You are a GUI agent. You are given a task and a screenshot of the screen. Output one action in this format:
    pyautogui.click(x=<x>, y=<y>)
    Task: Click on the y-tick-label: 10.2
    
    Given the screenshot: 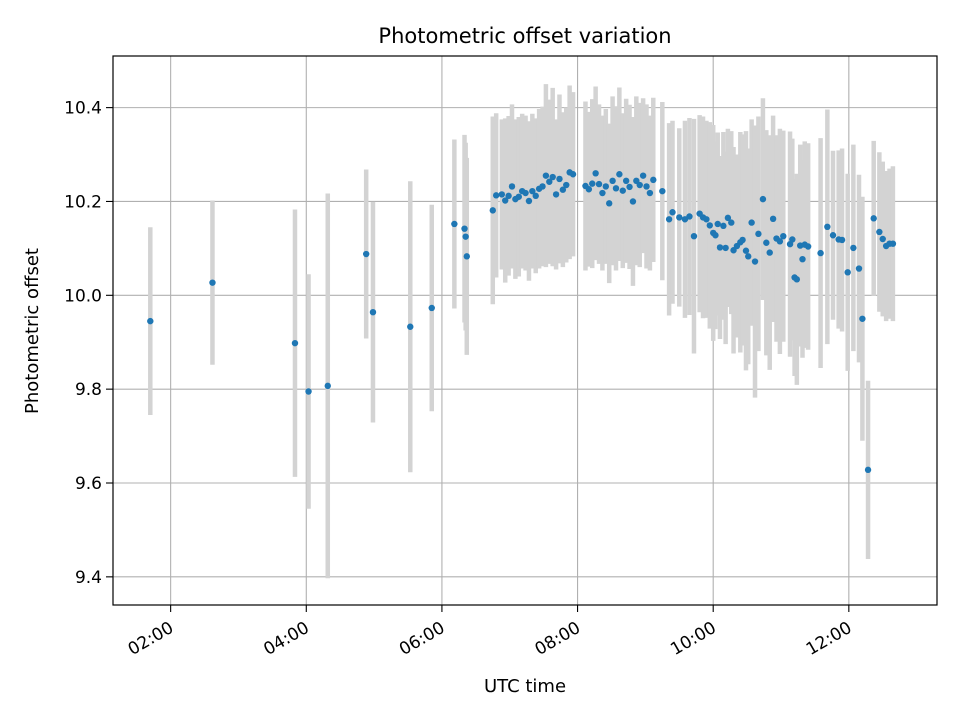 What is the action you would take?
    pyautogui.click(x=83, y=202)
    